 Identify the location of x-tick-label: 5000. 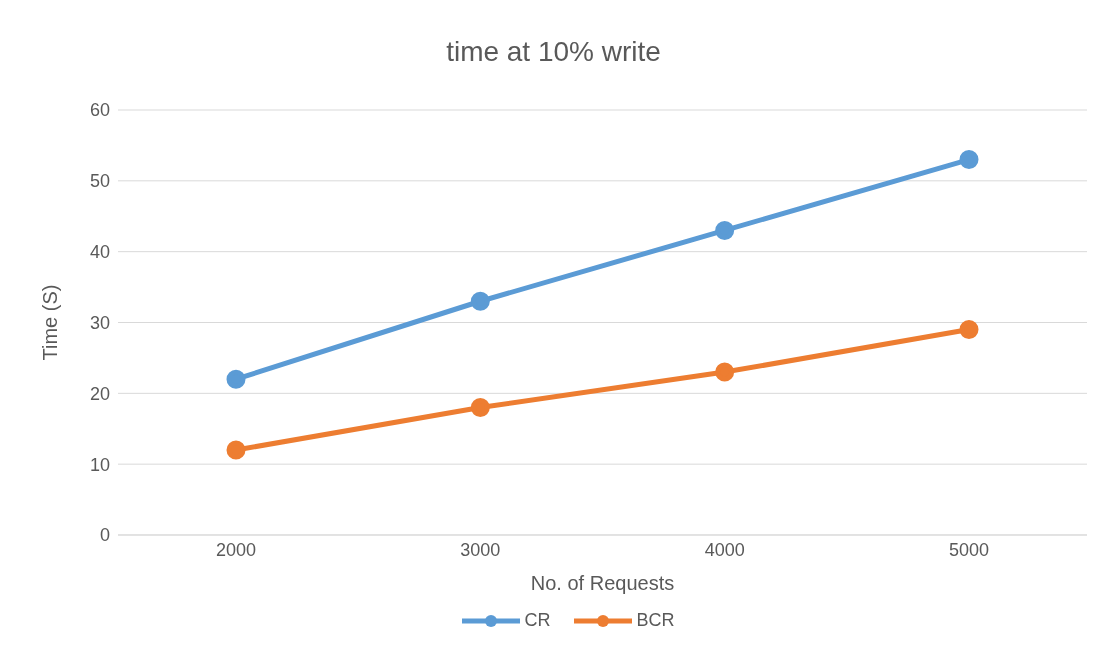
(969, 549).